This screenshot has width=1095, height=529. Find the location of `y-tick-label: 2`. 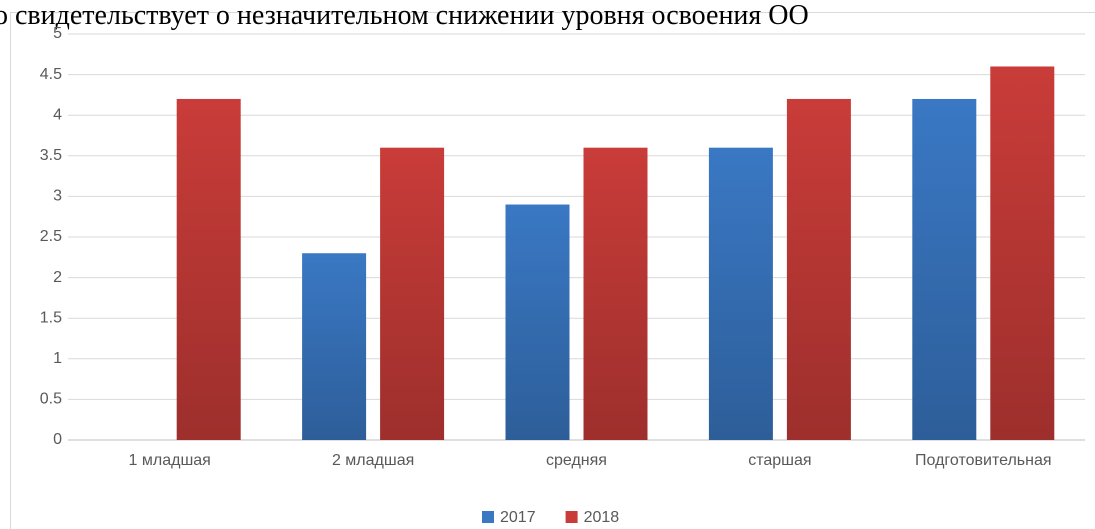

y-tick-label: 2 is located at coordinates (57, 277).